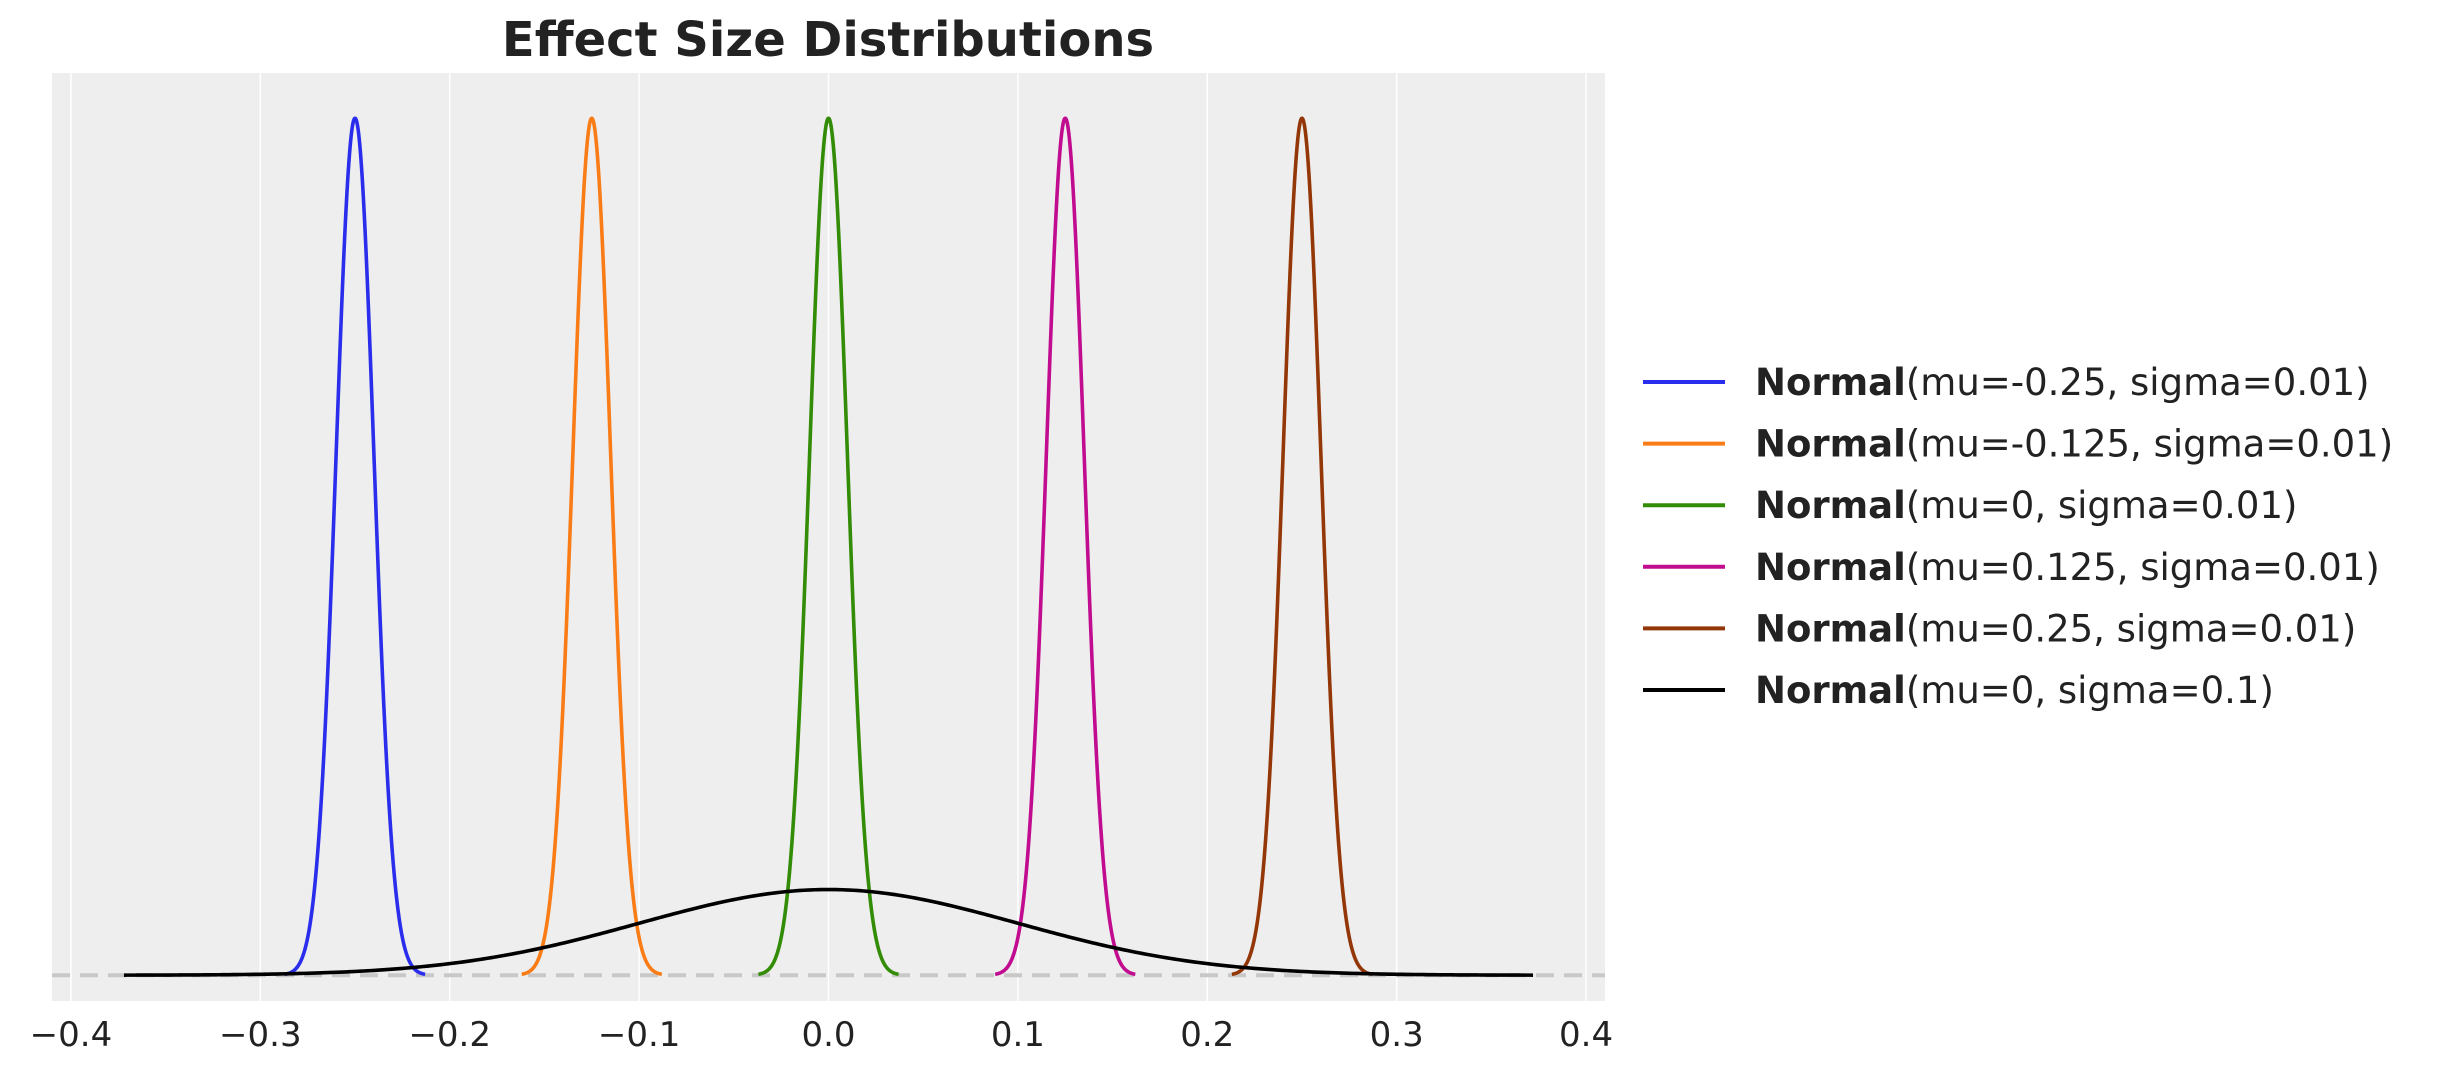 This screenshot has height=1066, width=2448. Describe the element at coordinates (1207, 1035) in the screenshot. I see `x-tick-label: 0.2` at that location.